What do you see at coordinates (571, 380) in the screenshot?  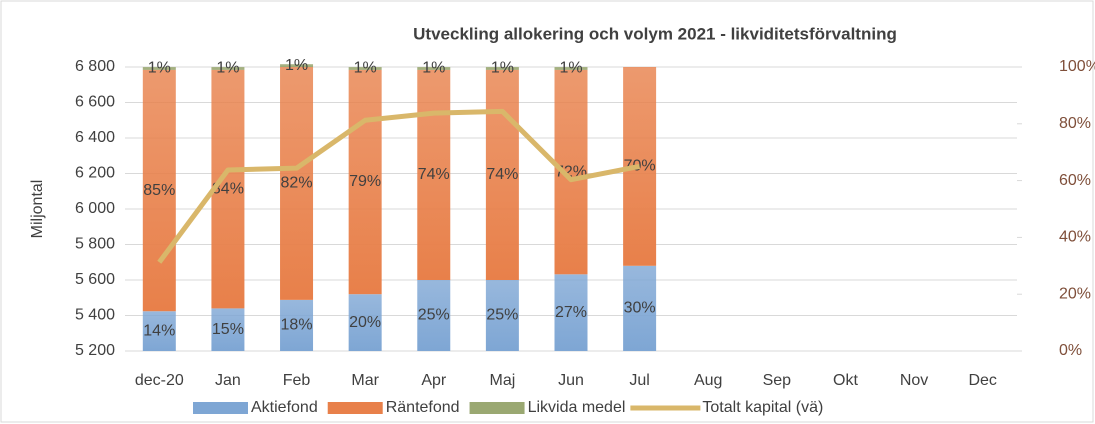 I see `x-tick-label: Jun` at bounding box center [571, 380].